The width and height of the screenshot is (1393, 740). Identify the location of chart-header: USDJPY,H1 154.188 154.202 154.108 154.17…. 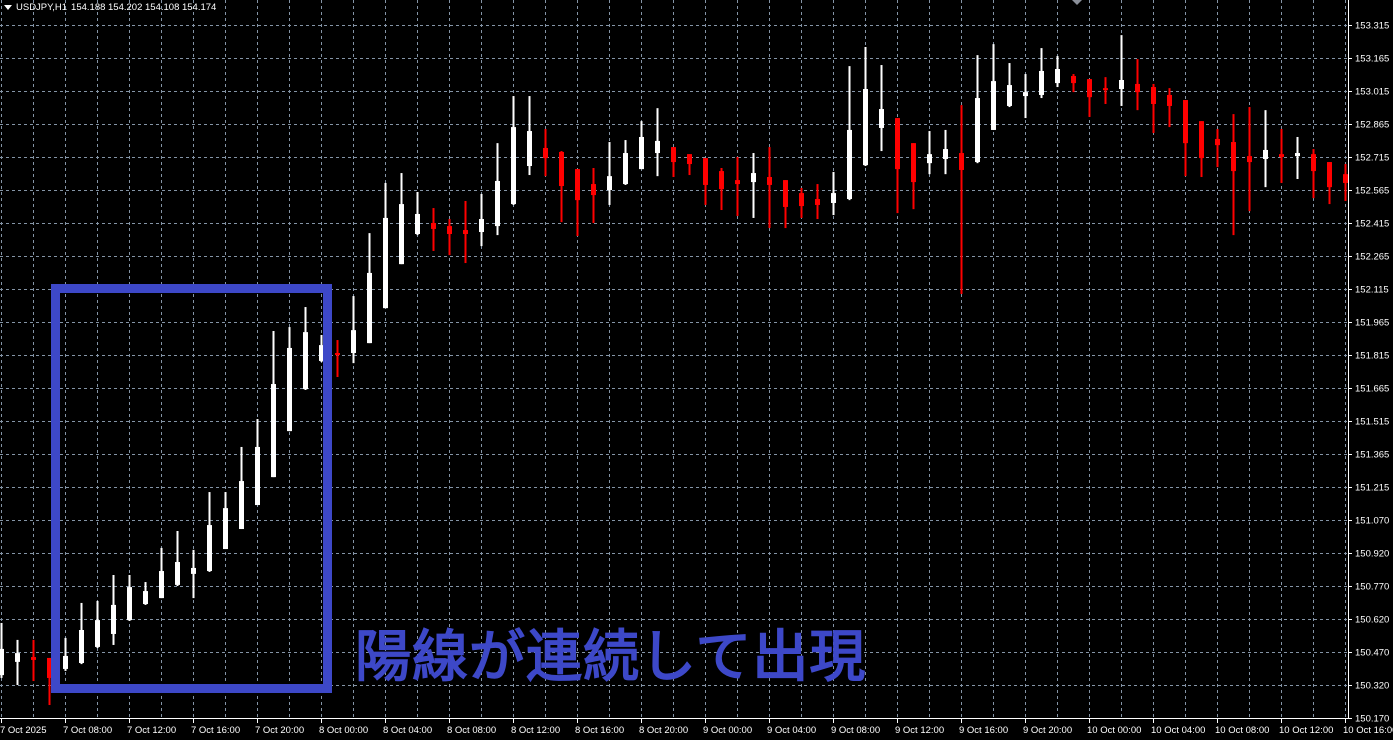
(110, 7).